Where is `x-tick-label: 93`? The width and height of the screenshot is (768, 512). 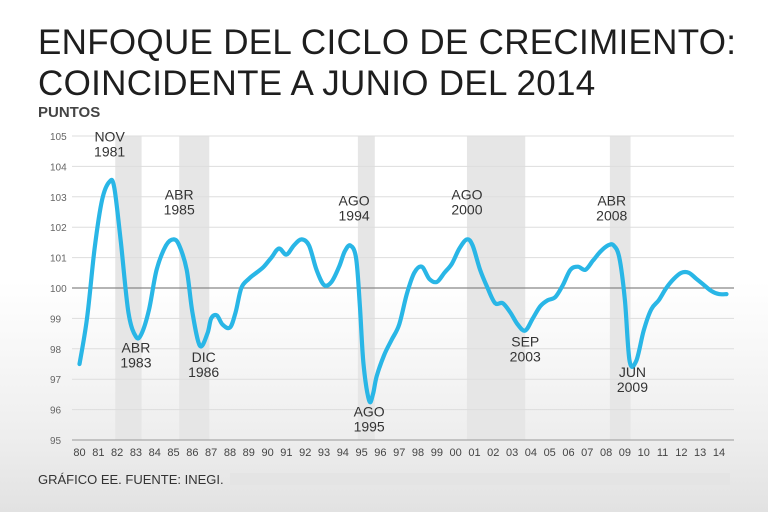
x-tick-label: 93 is located at coordinates (324, 453).